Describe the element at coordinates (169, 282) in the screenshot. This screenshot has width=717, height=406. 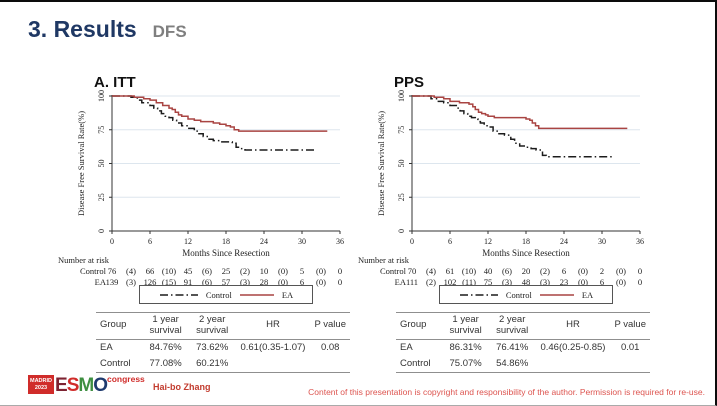
I see `risk-value: (15)` at that location.